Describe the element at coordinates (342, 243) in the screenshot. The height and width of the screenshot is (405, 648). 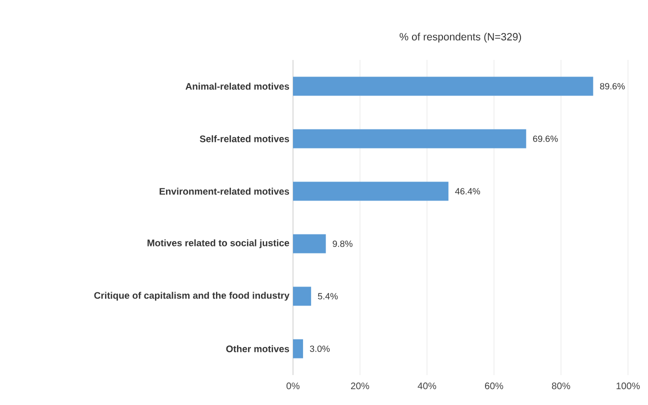
I see `data-label: 9.8%` at that location.